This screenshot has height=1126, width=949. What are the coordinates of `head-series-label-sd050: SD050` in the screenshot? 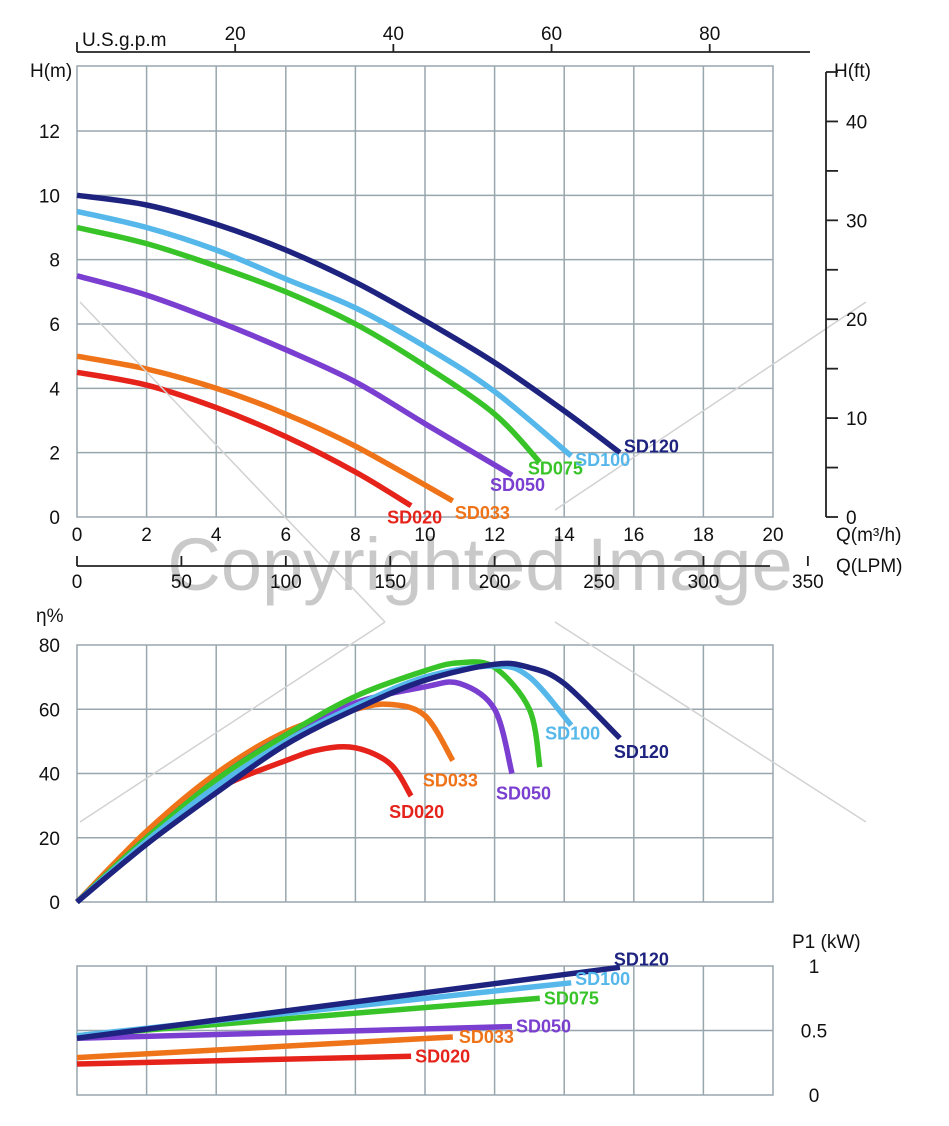 It's located at (517, 485).